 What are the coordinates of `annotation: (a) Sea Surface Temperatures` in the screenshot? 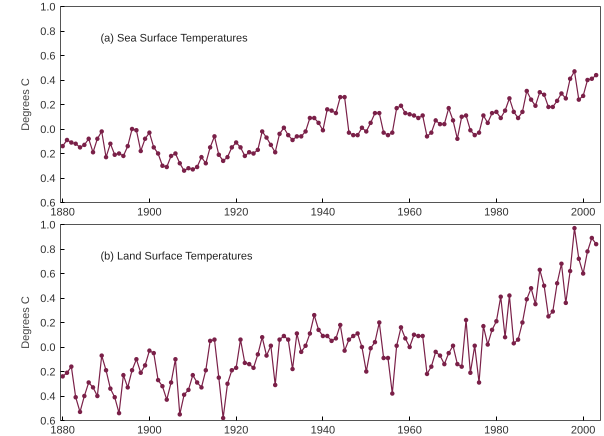 It's located at (174, 38).